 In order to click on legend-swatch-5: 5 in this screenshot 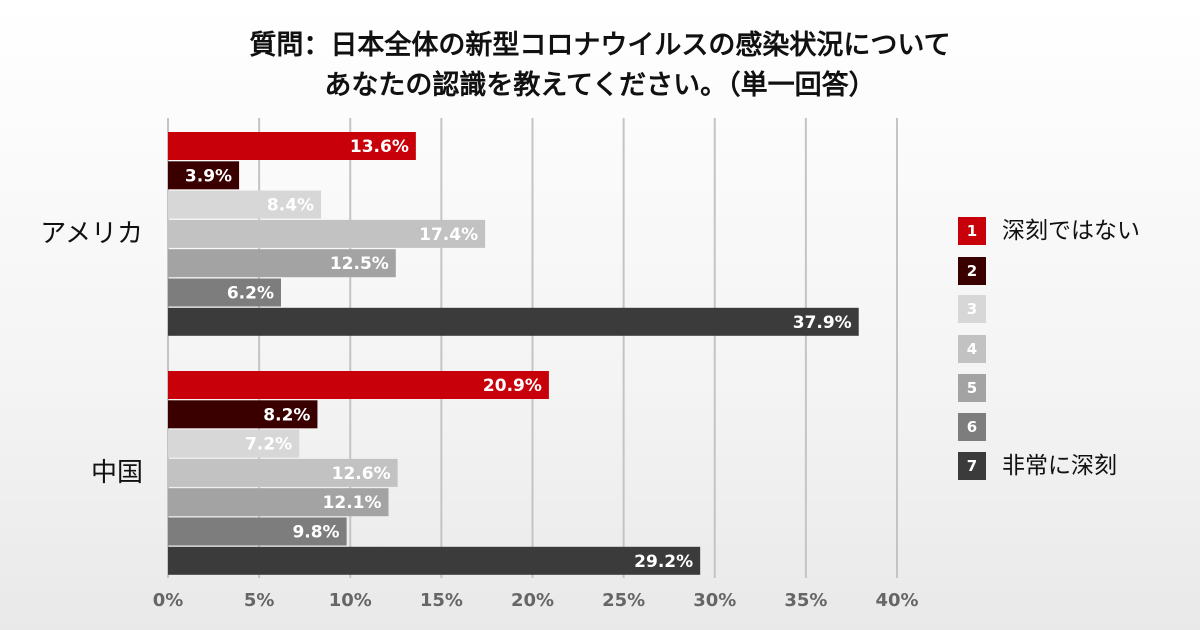, I will do `click(972, 388)`.